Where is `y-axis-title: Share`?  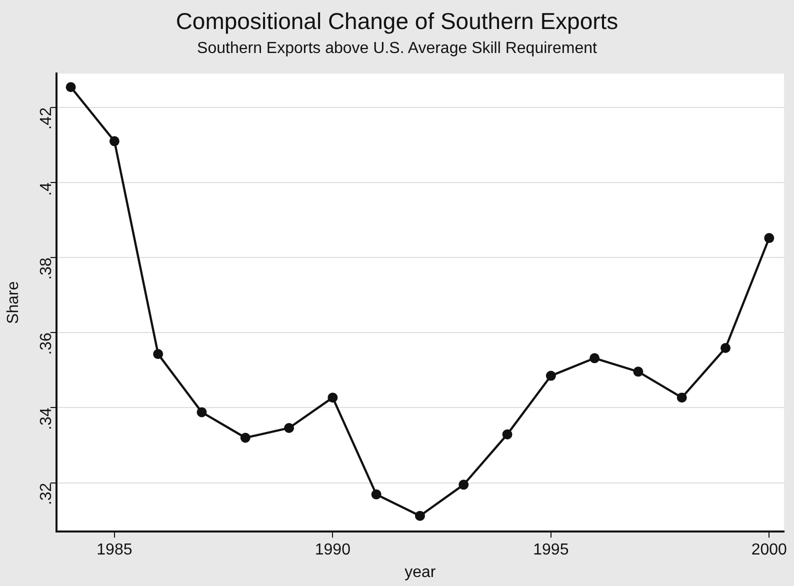
y-axis-title: Share is located at coordinates (13, 302).